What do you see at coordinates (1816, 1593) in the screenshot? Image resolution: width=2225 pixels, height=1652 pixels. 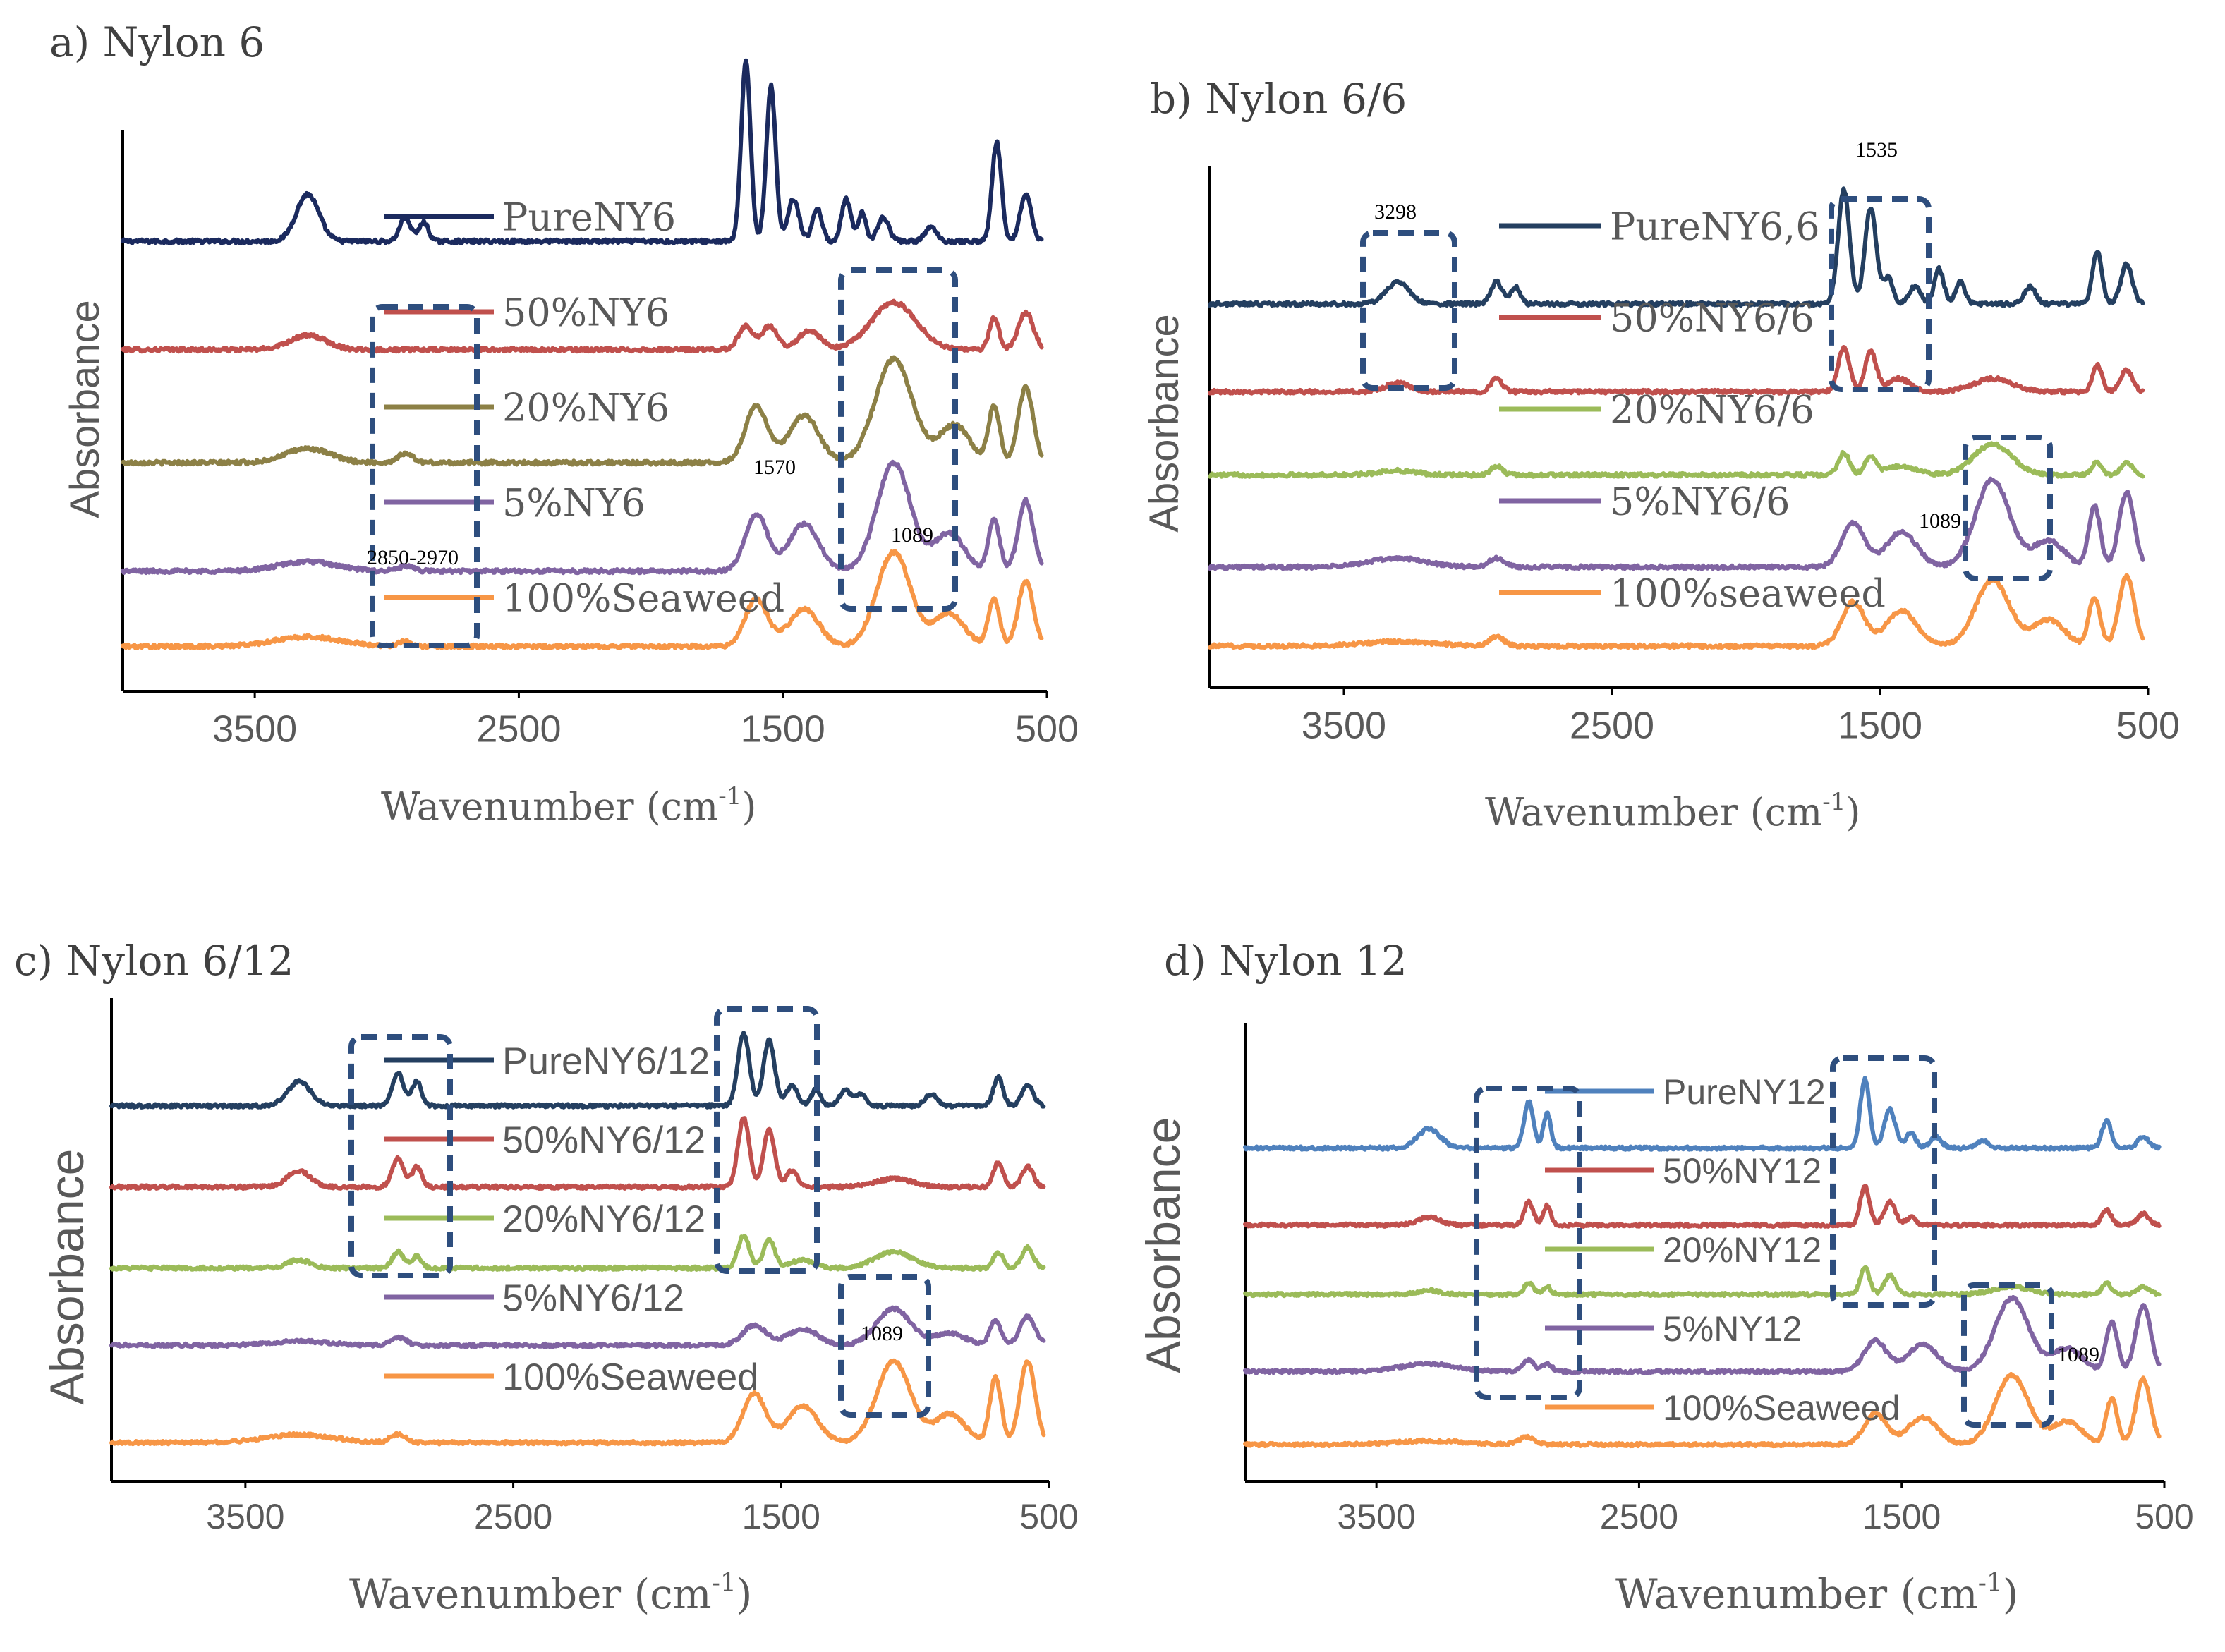 I see `panel-d-xlabel: Wavenumber (cm-1)` at bounding box center [1816, 1593].